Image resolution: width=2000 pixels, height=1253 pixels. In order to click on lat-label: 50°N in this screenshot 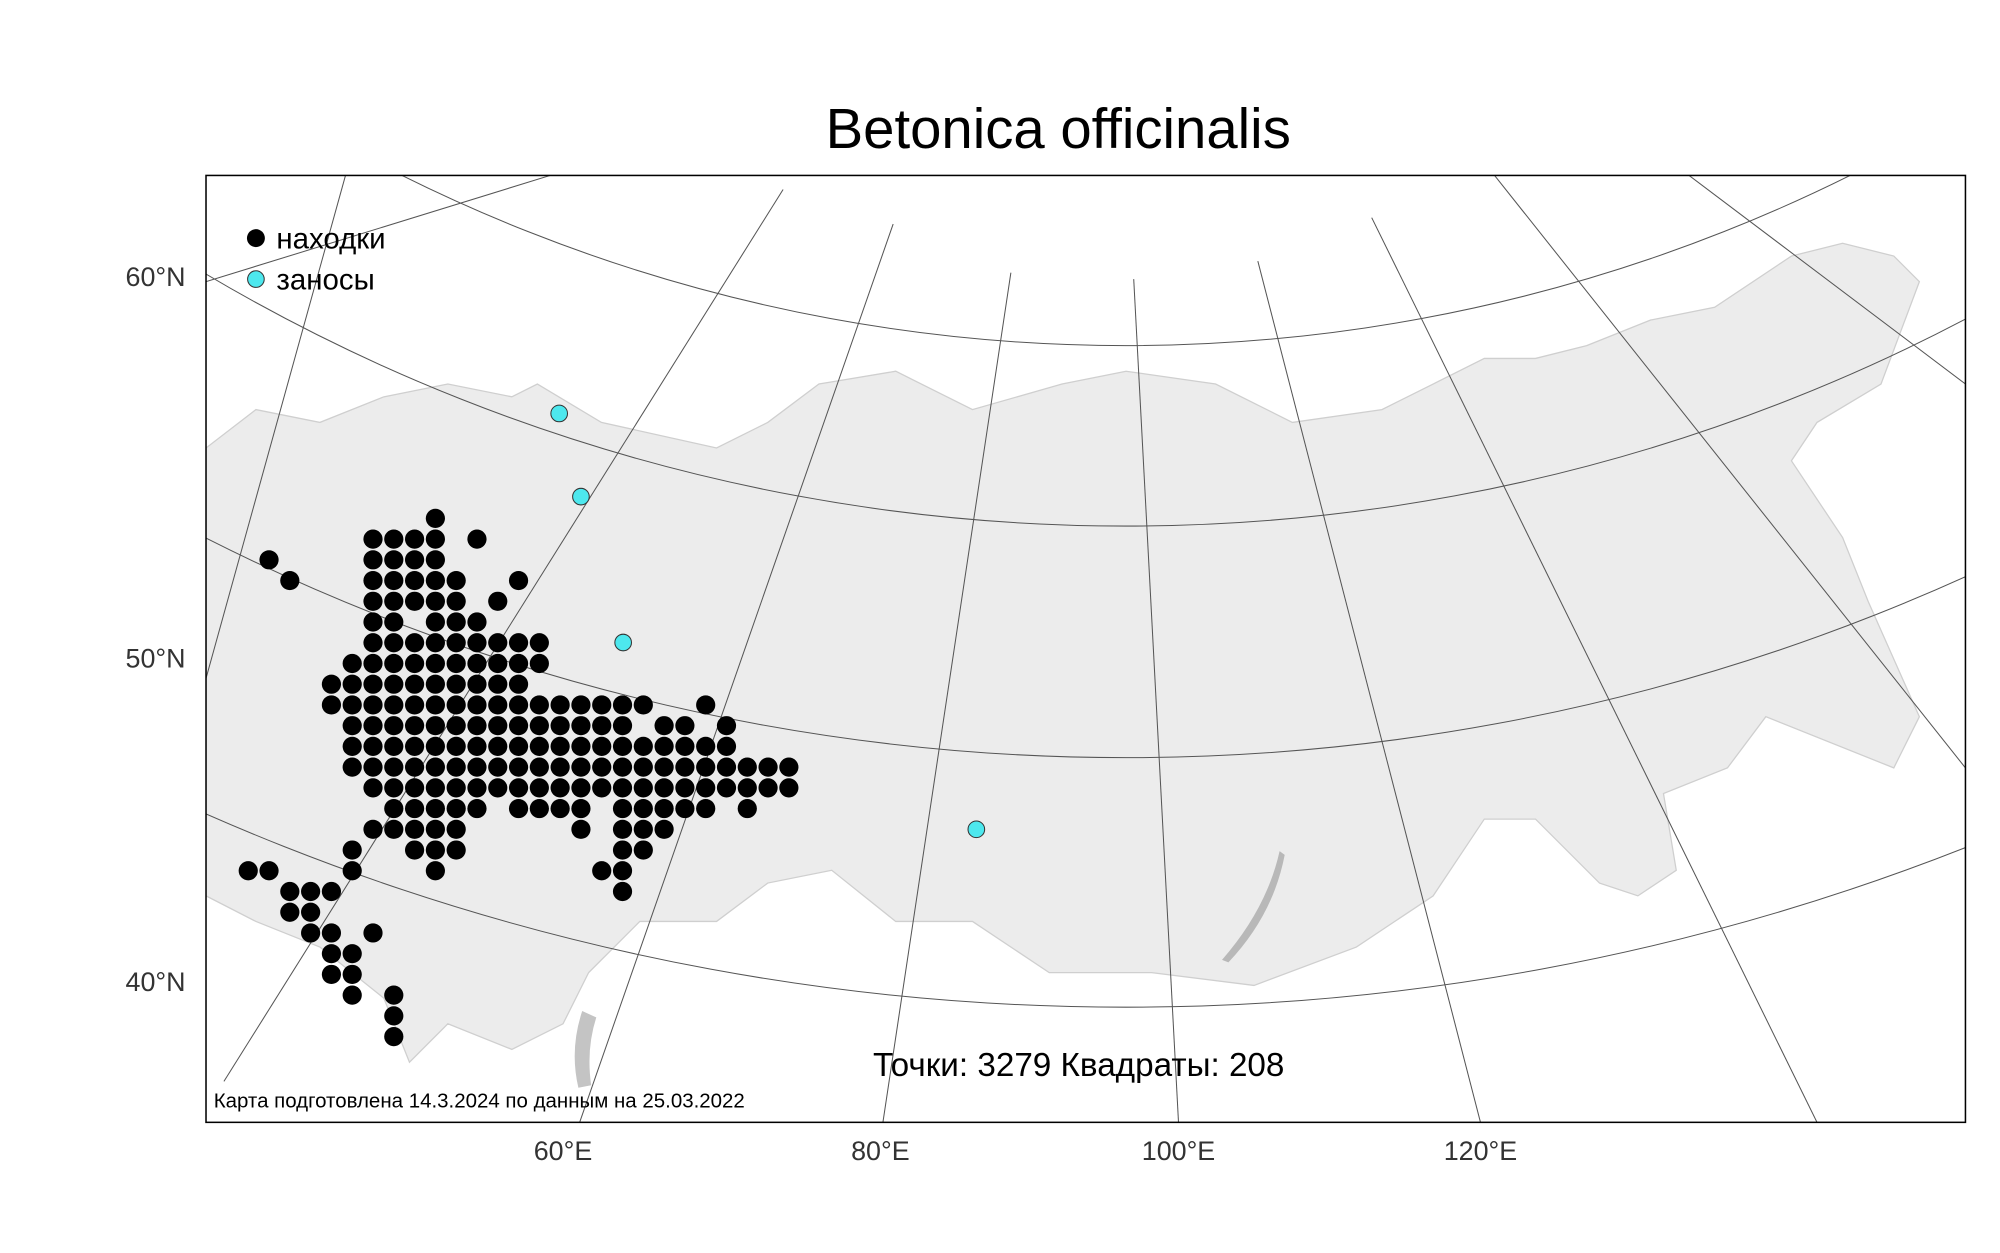, I will do `click(156, 659)`.